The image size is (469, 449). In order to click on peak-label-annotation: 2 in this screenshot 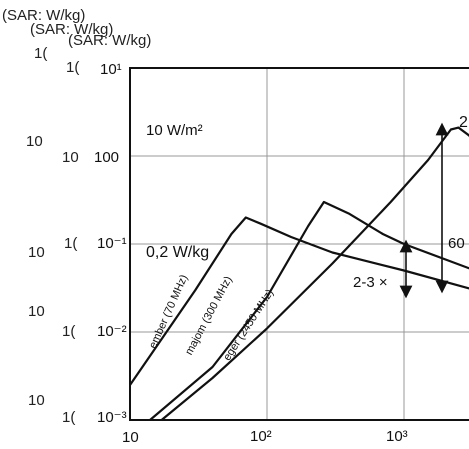, I will do `click(463, 122)`.